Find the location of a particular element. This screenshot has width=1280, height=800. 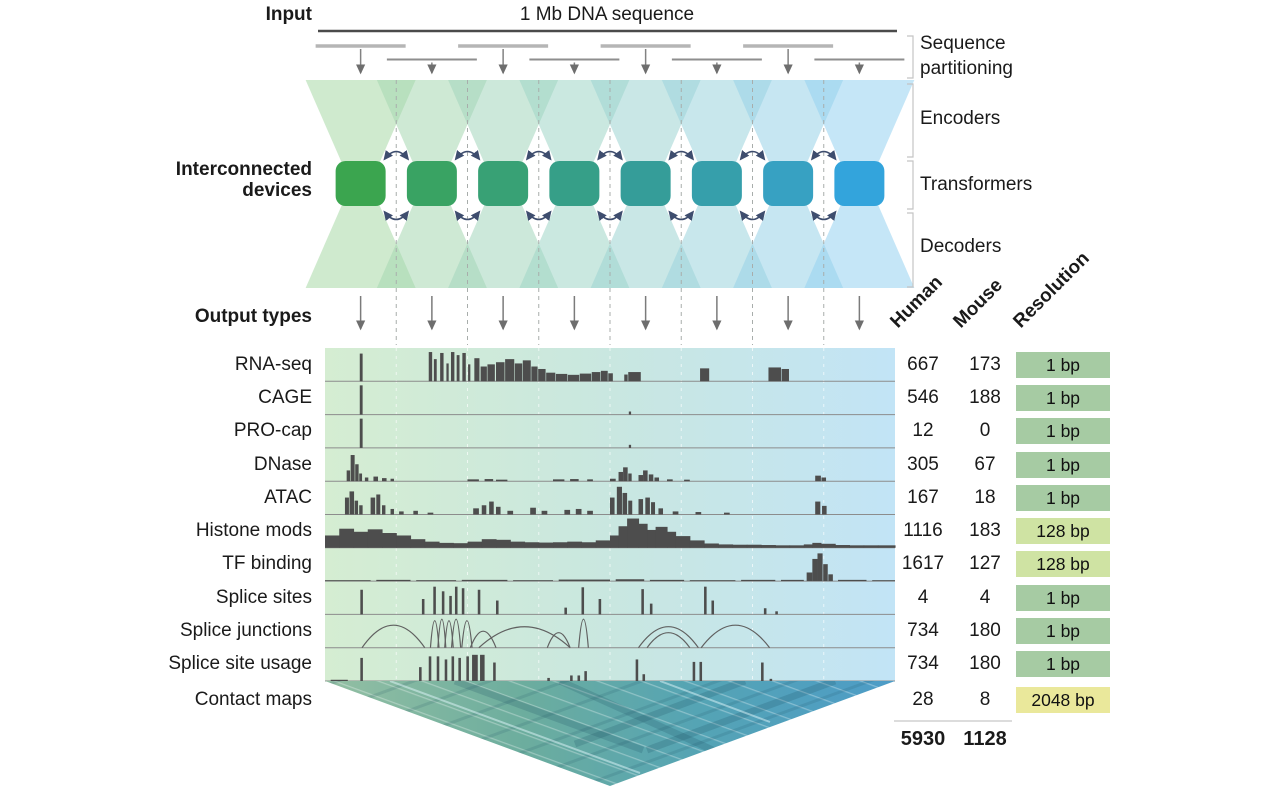

track-label-histone-mods: Histone mods is located at coordinates (253, 531).